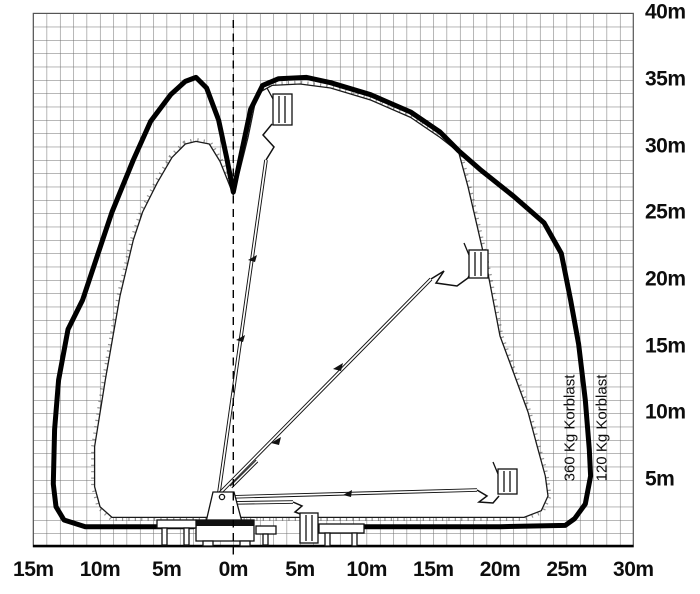 The image size is (700, 594). Describe the element at coordinates (279, 106) in the screenshot. I see `basket-top` at that location.